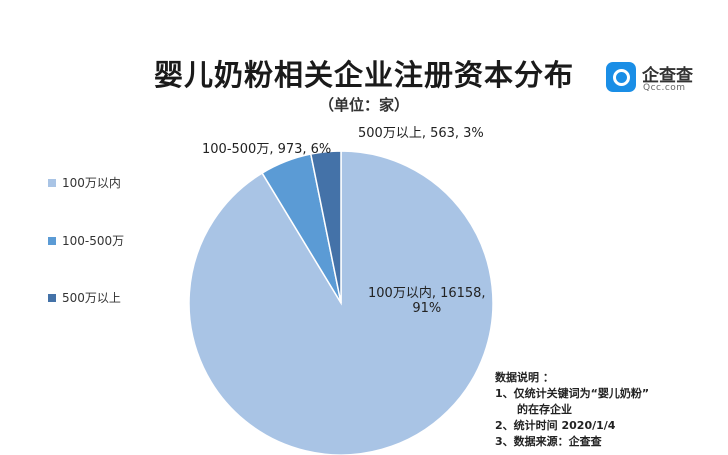  What do you see at coordinates (555, 425) in the screenshot?
I see `notes-line-2: 2、统计时间 2020/1/4` at bounding box center [555, 425].